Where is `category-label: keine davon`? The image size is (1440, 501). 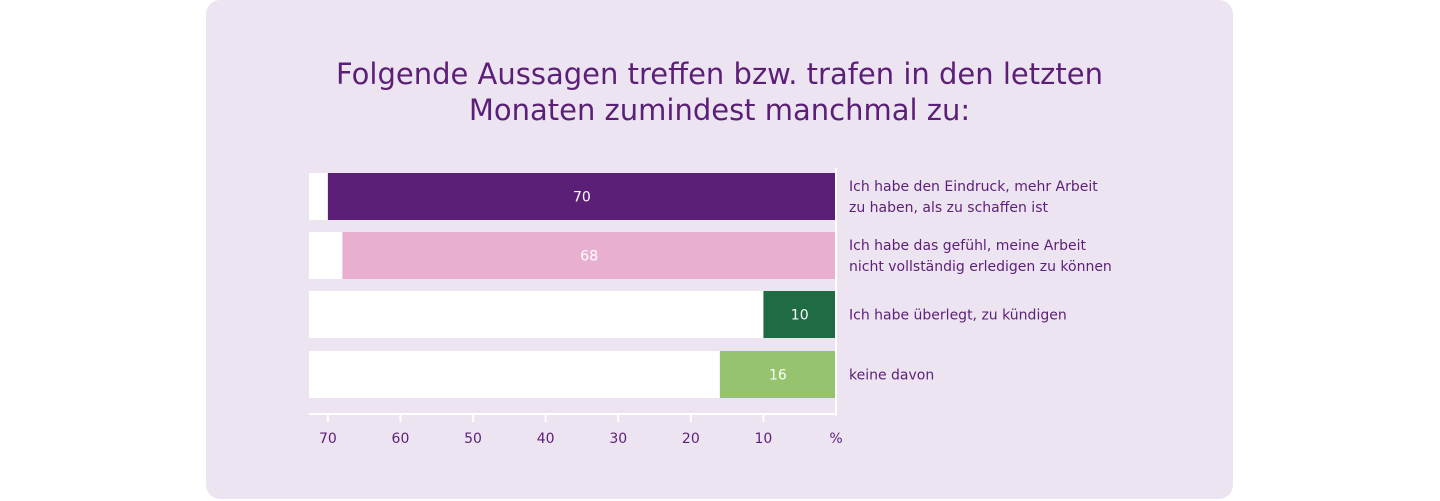
category-label: keine davon is located at coordinates (891, 376).